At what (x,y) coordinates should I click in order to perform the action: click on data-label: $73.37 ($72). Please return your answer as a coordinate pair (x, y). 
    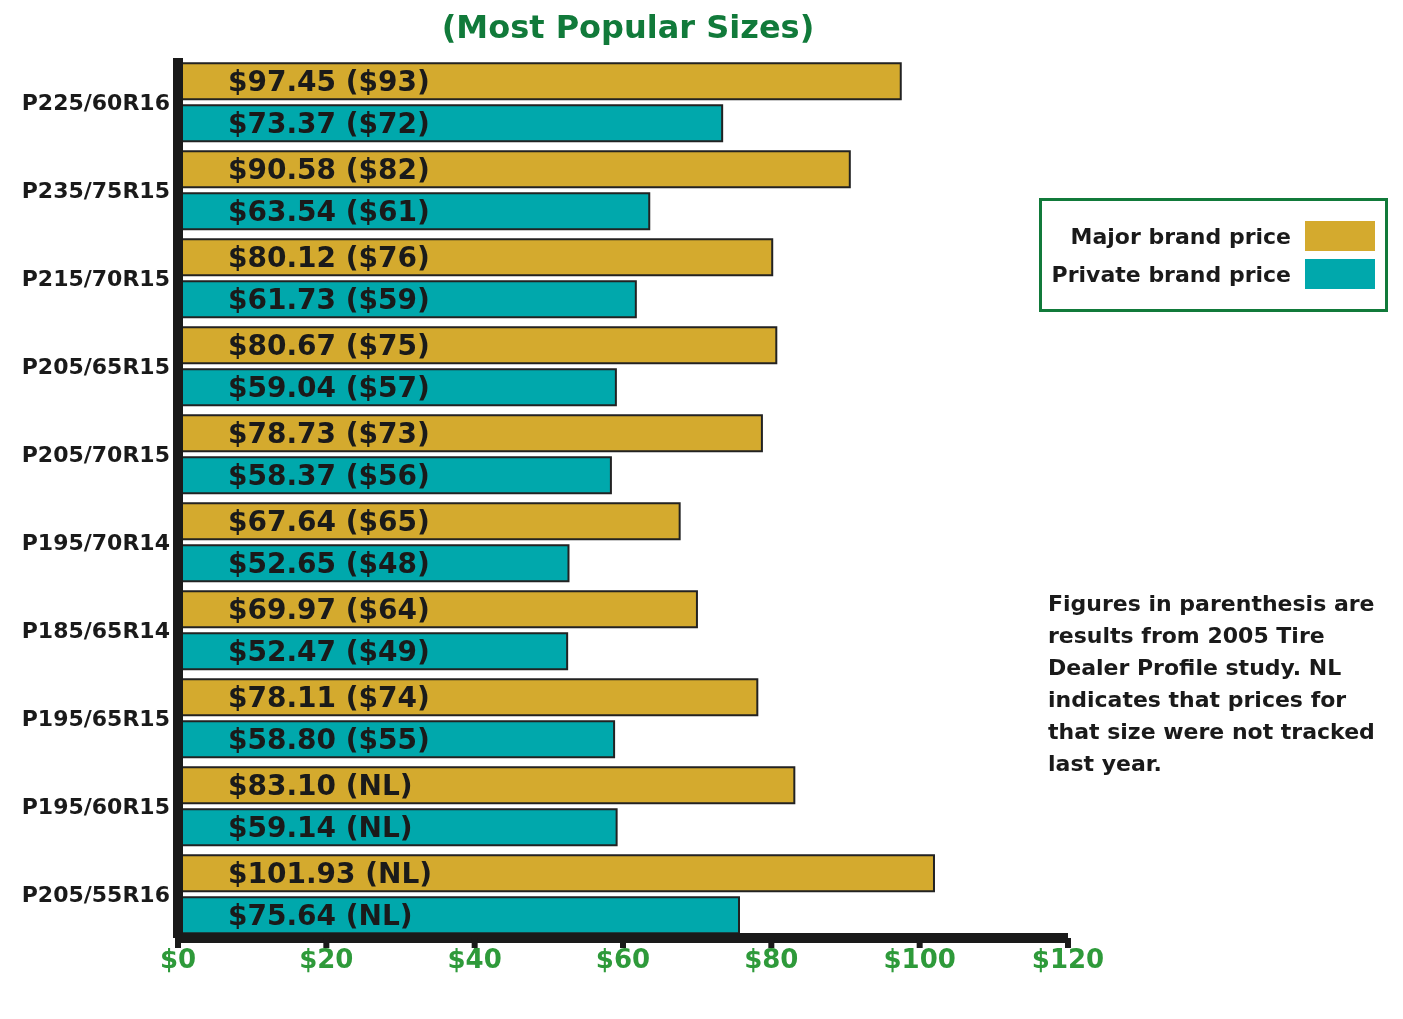
    Looking at the image, I should click on (329, 123).